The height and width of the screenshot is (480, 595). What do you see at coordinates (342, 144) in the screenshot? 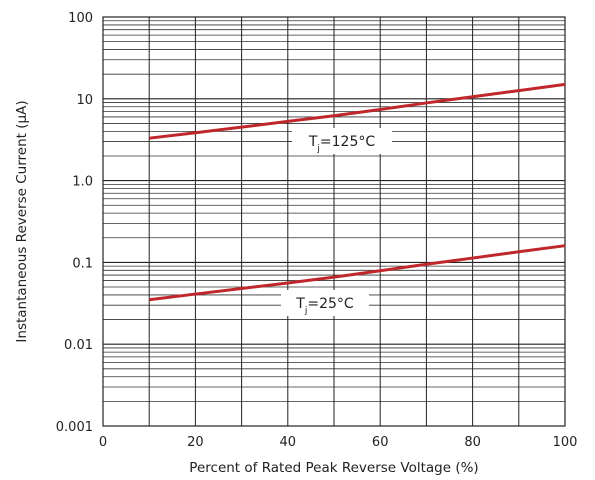
I see `series-label-0: Tj=125°C` at bounding box center [342, 144].